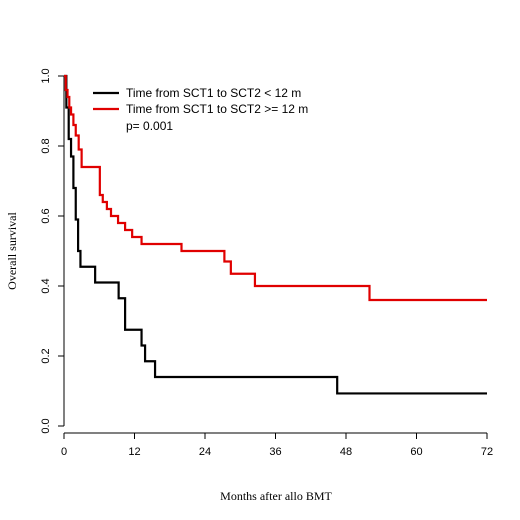  Describe the element at coordinates (217, 109) in the screenshot. I see `legend-label-series-2: Time from SCT1 to SCT2 >= 12 m` at that location.